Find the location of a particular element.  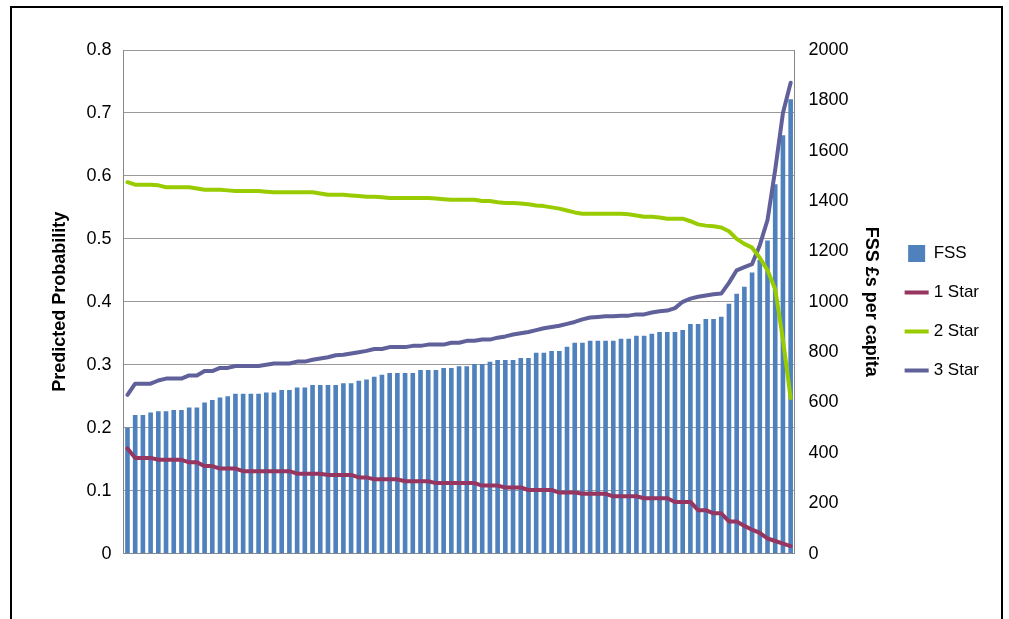

y-tick-label: 0 is located at coordinates (106, 552).